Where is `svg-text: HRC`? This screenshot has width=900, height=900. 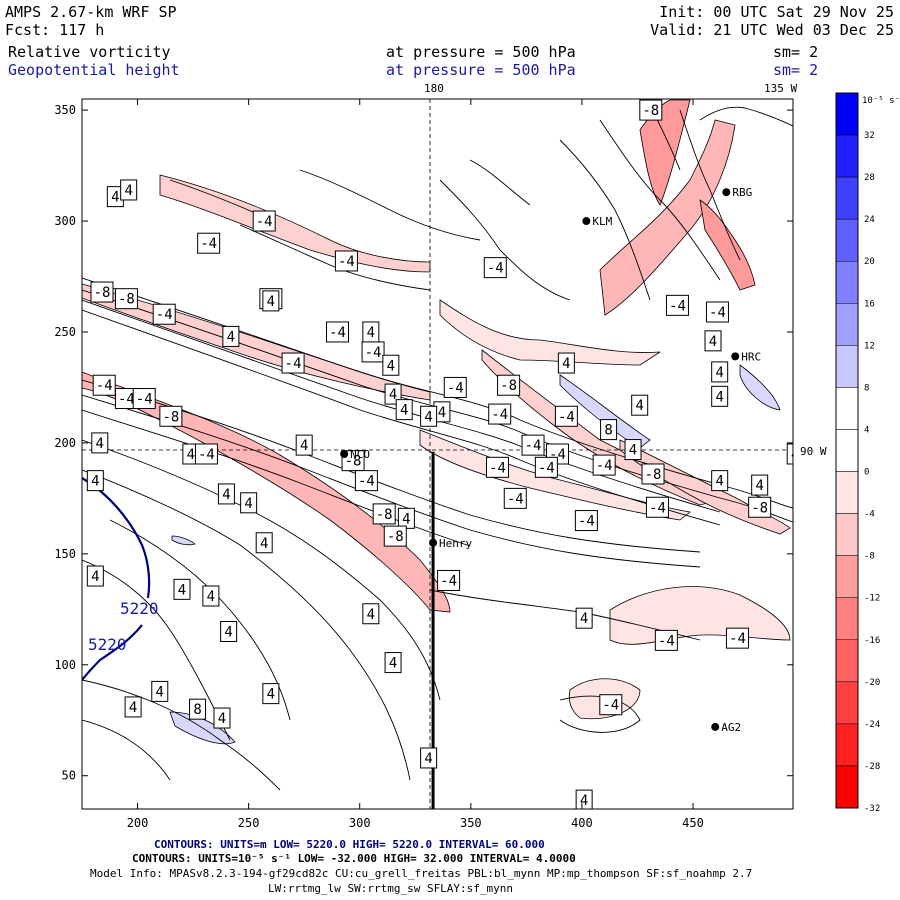
svg-text: HRC is located at coordinates (751, 356).